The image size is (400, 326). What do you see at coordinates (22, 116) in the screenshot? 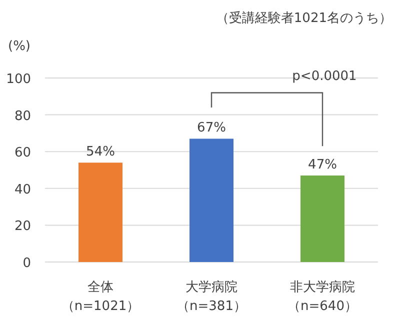
I see `y-tick-label: 80` at bounding box center [22, 116].